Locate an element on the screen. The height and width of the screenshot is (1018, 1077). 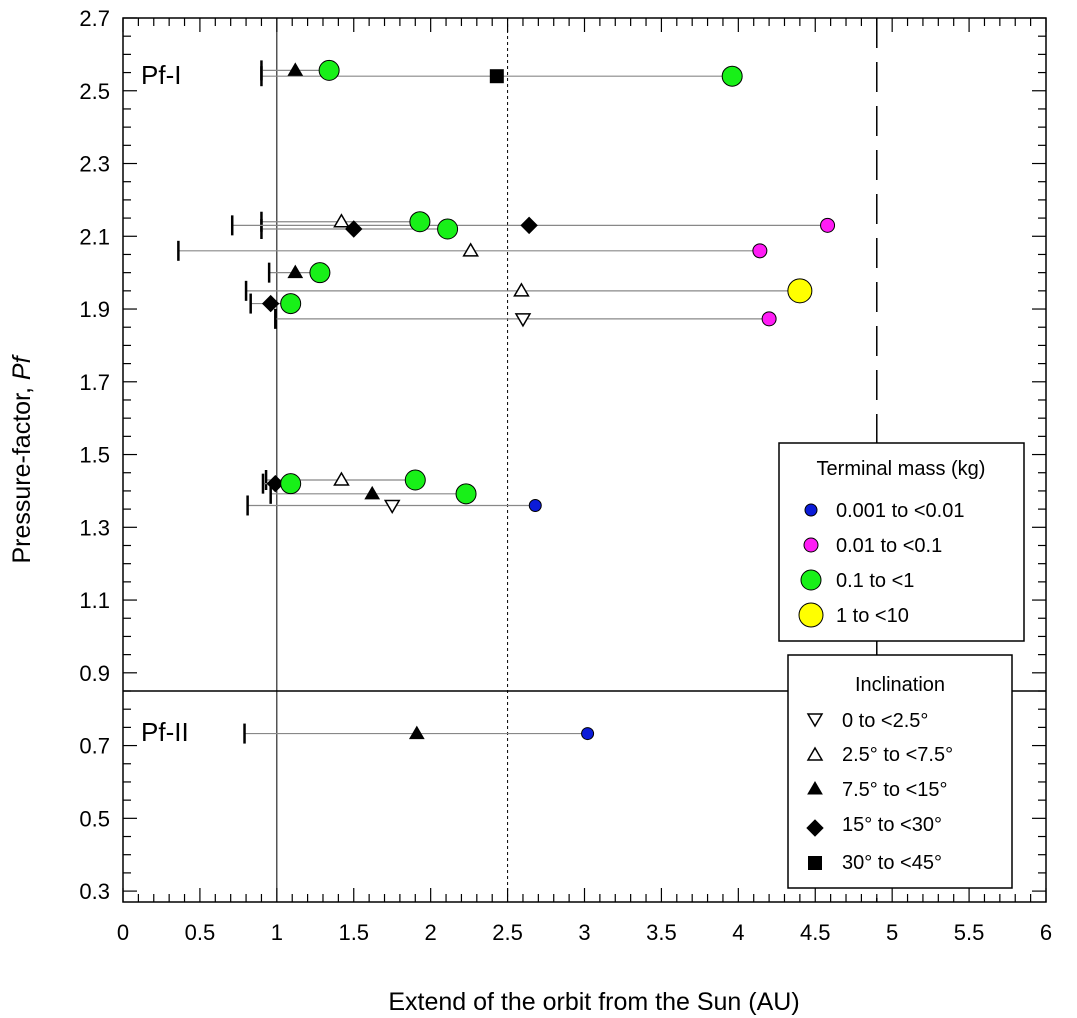
x-tick-label-7: 3.5 is located at coordinates (661, 932).